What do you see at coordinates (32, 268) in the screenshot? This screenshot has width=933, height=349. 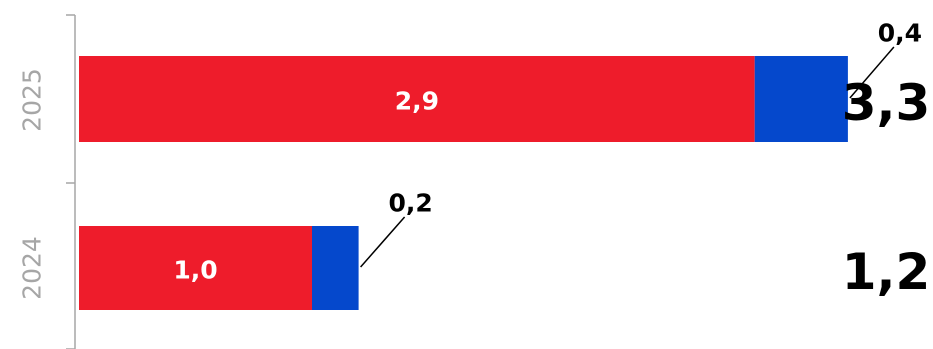 I see `category-label-2024: 2024` at bounding box center [32, 268].